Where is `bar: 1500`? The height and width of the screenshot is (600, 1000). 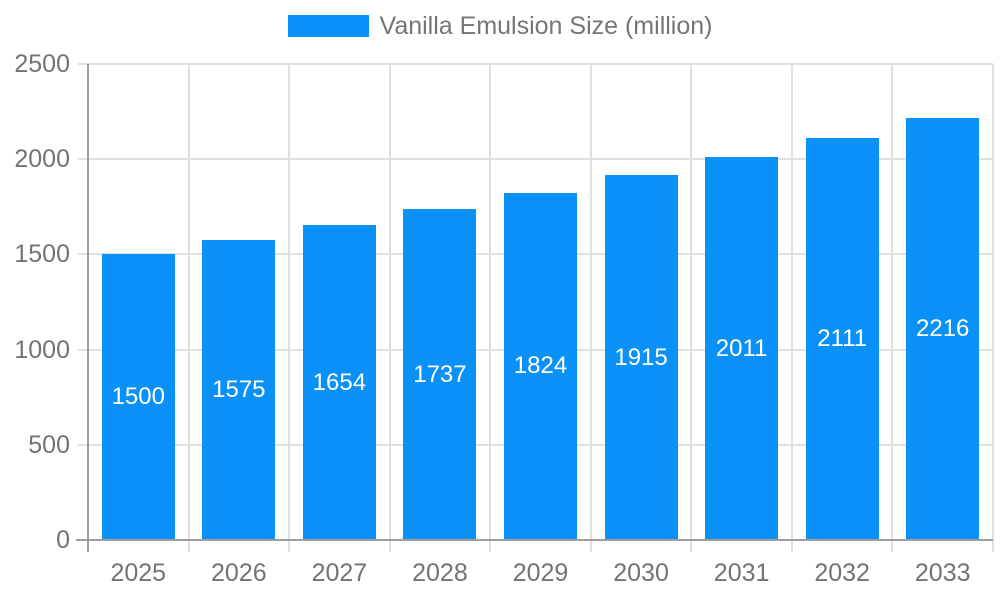
bar: 1500 is located at coordinates (138, 397).